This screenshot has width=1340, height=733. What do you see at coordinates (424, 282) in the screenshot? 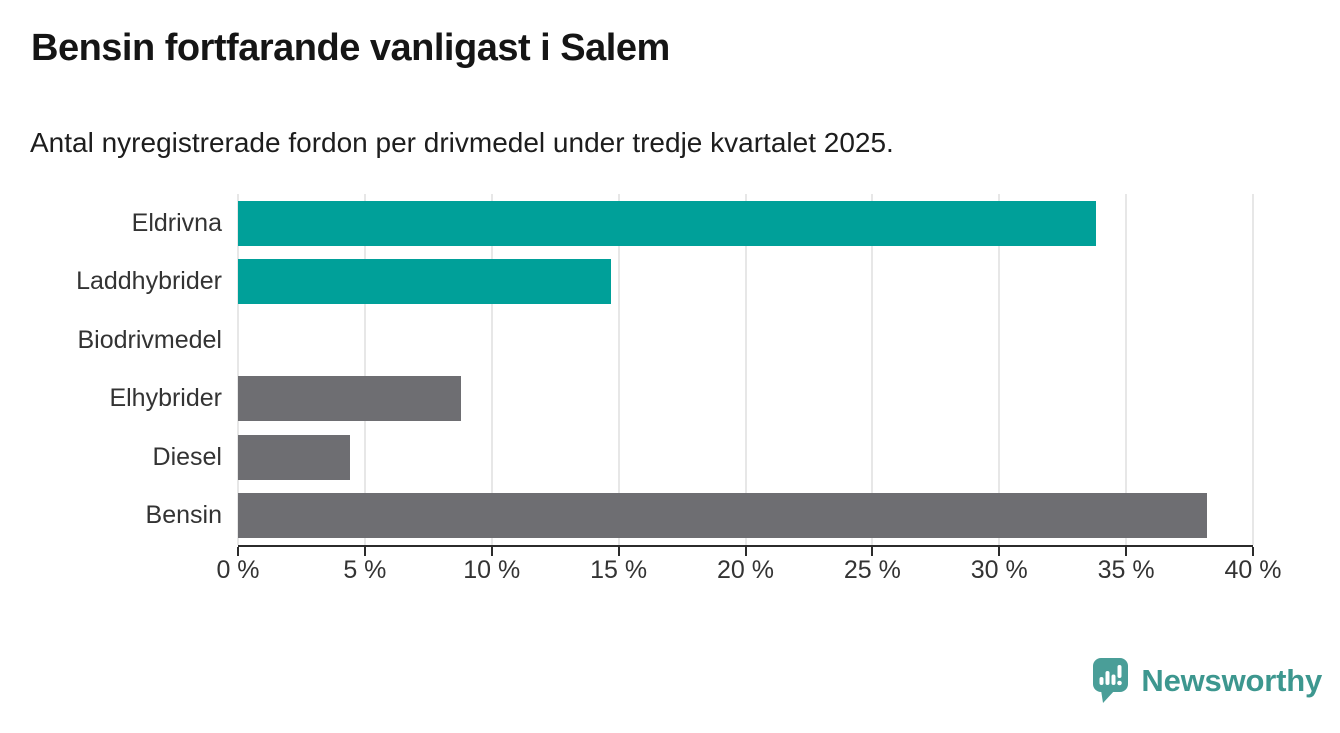
I see `bar-laddhybrider` at bounding box center [424, 282].